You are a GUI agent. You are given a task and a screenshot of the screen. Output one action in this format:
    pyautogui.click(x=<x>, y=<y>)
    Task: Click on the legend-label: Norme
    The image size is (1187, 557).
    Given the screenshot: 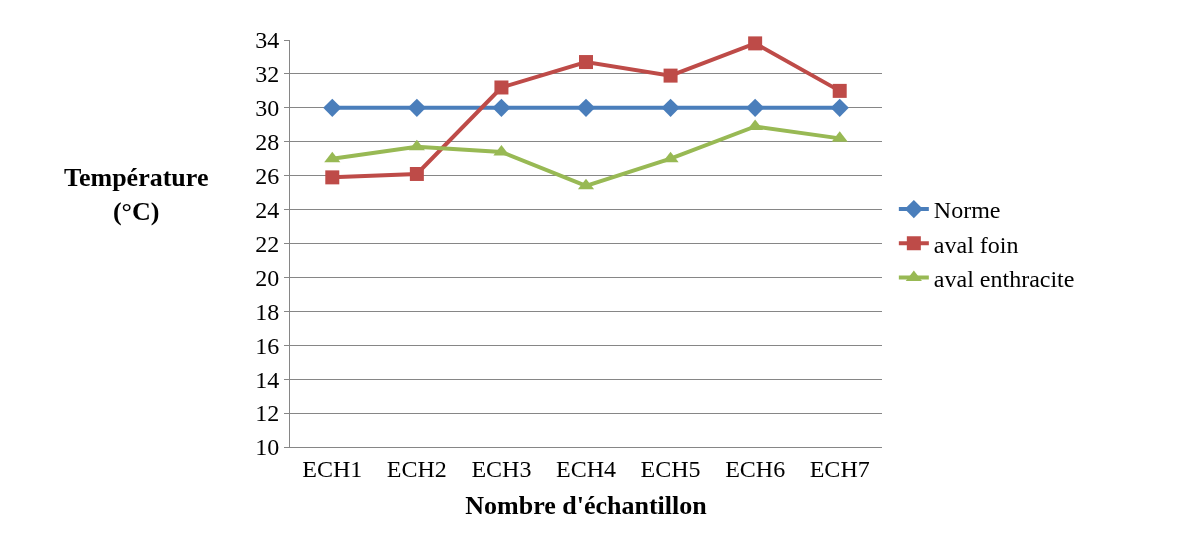 What is the action you would take?
    pyautogui.click(x=967, y=210)
    